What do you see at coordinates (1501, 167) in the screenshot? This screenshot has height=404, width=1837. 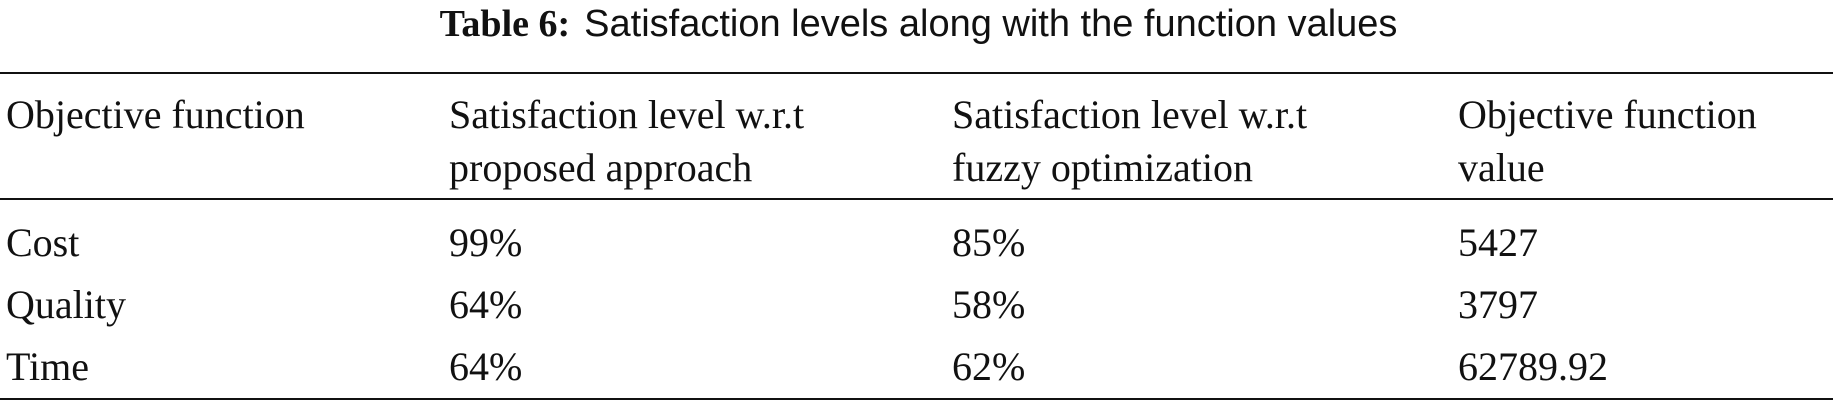 I see `header-cell: value` at bounding box center [1501, 167].